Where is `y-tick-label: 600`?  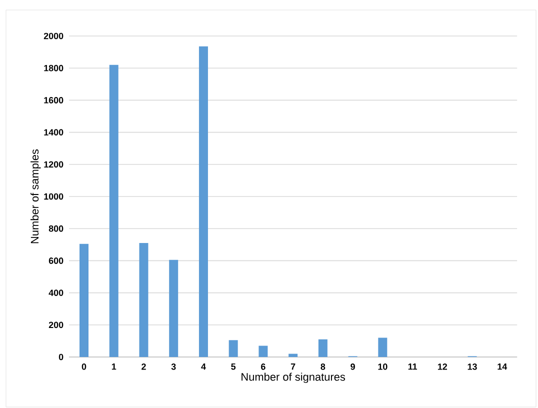
y-tick-label: 600 is located at coordinates (56, 261).